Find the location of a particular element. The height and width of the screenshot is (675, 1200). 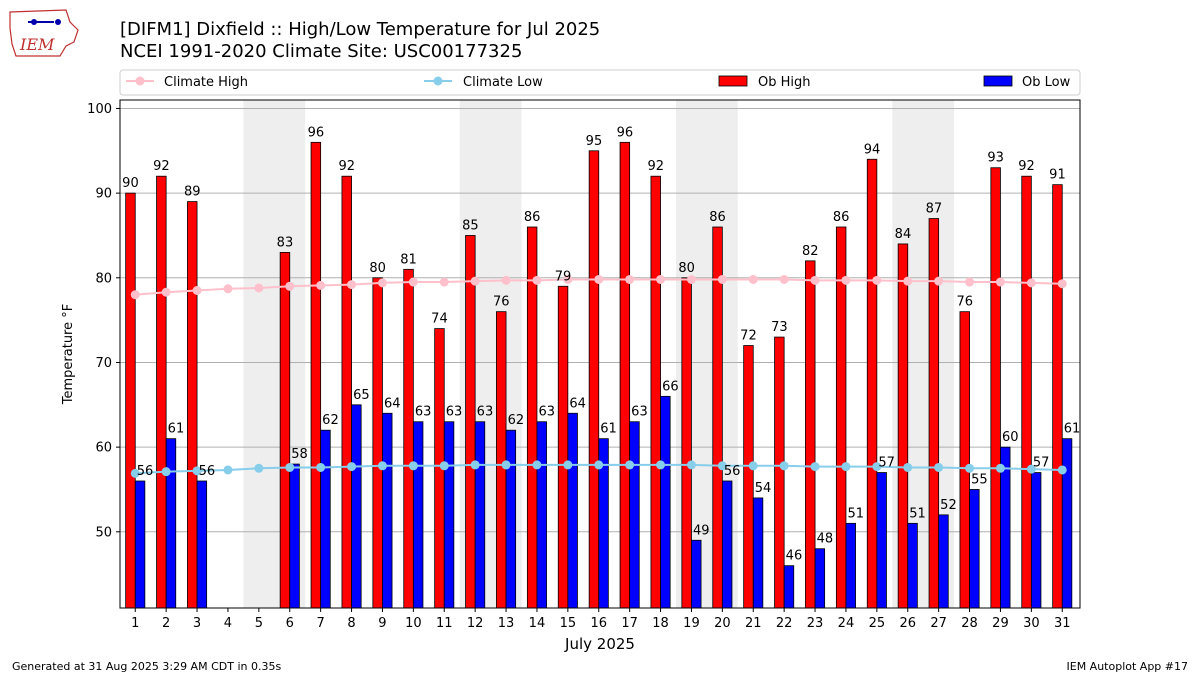

x-tick-label: 28 is located at coordinates (969, 623).